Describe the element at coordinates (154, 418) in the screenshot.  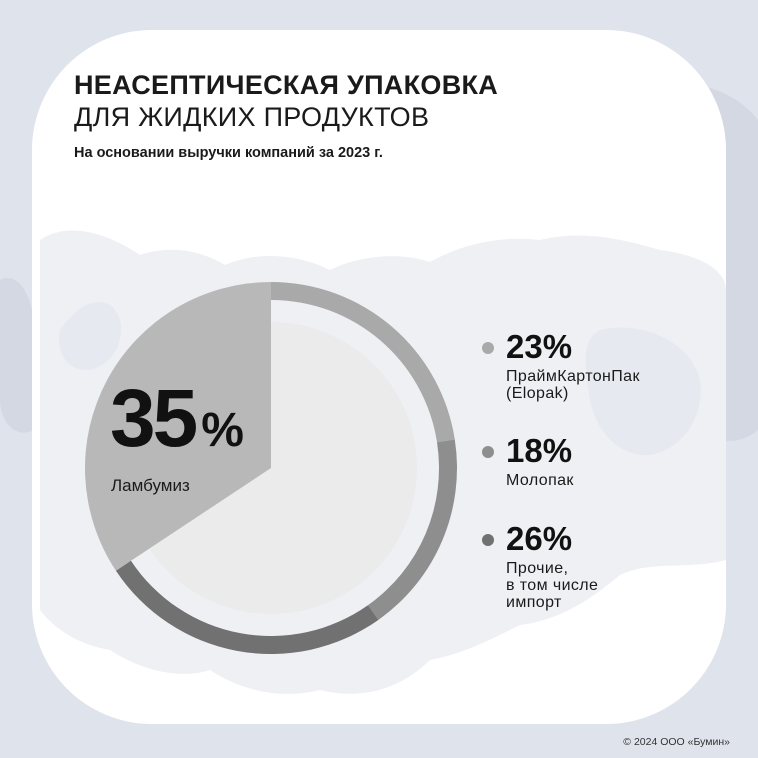
I see `highlight-number: 35` at that location.